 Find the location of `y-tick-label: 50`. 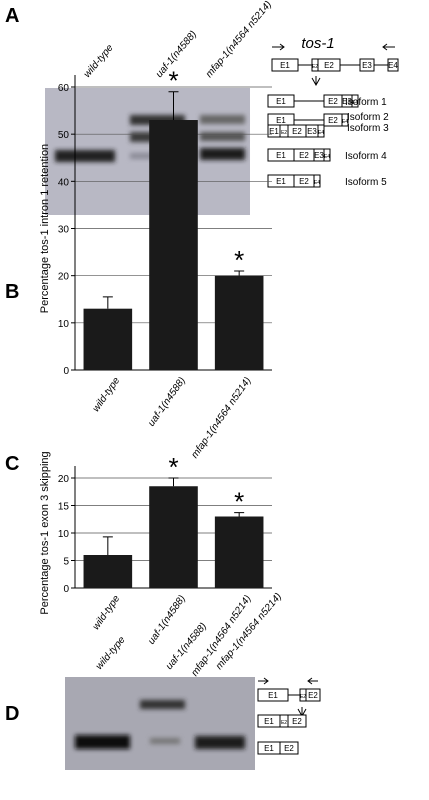

y-tick-label: 50 is located at coordinates (64, 135).